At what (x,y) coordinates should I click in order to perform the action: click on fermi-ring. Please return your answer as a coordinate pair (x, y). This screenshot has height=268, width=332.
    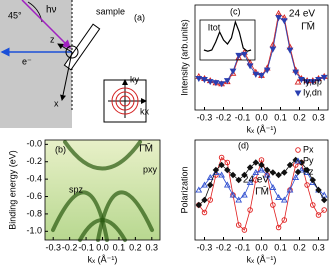
    Looking at the image, I should click on (125, 101).